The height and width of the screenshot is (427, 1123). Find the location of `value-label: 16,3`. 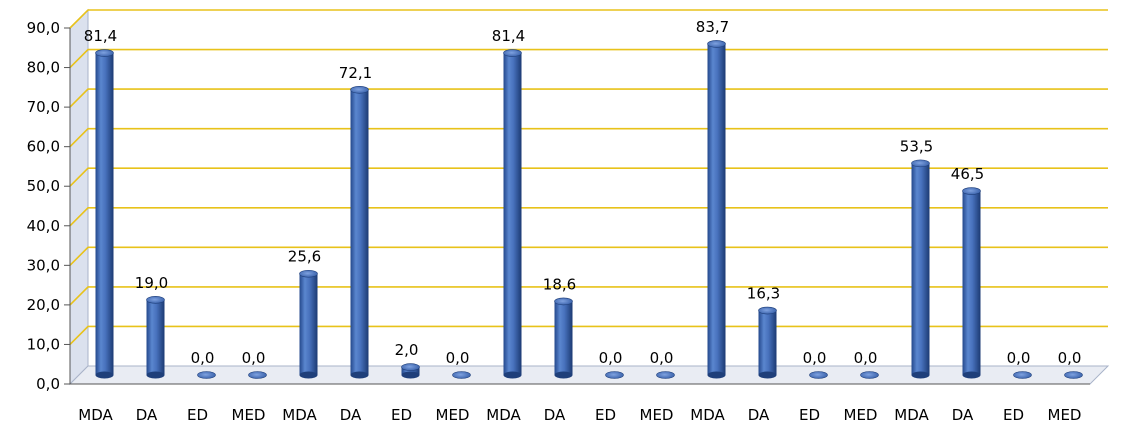

value-label: 16,3 is located at coordinates (763, 294).